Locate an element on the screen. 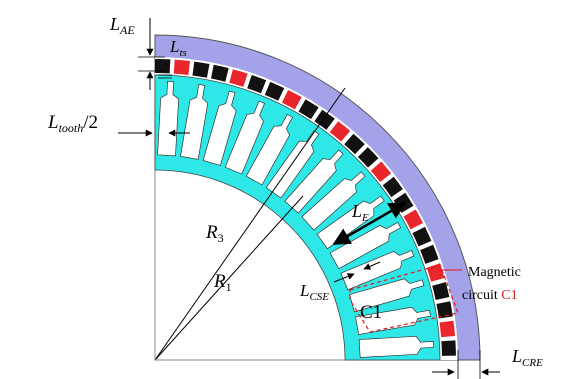 This screenshot has height=379, width=583. label-ltooth: Ltooth/2 is located at coordinates (72, 123).